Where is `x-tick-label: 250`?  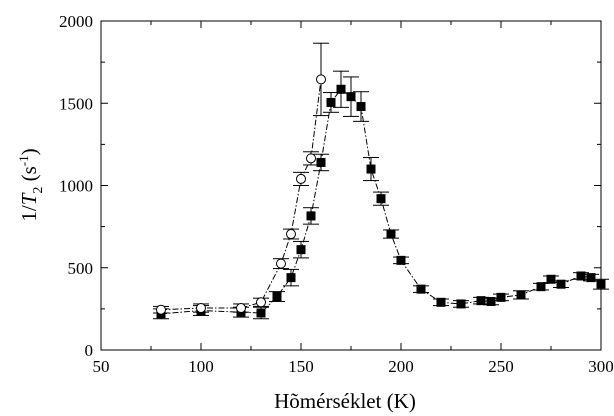 x-tick-label: 250 is located at coordinates (501, 366).